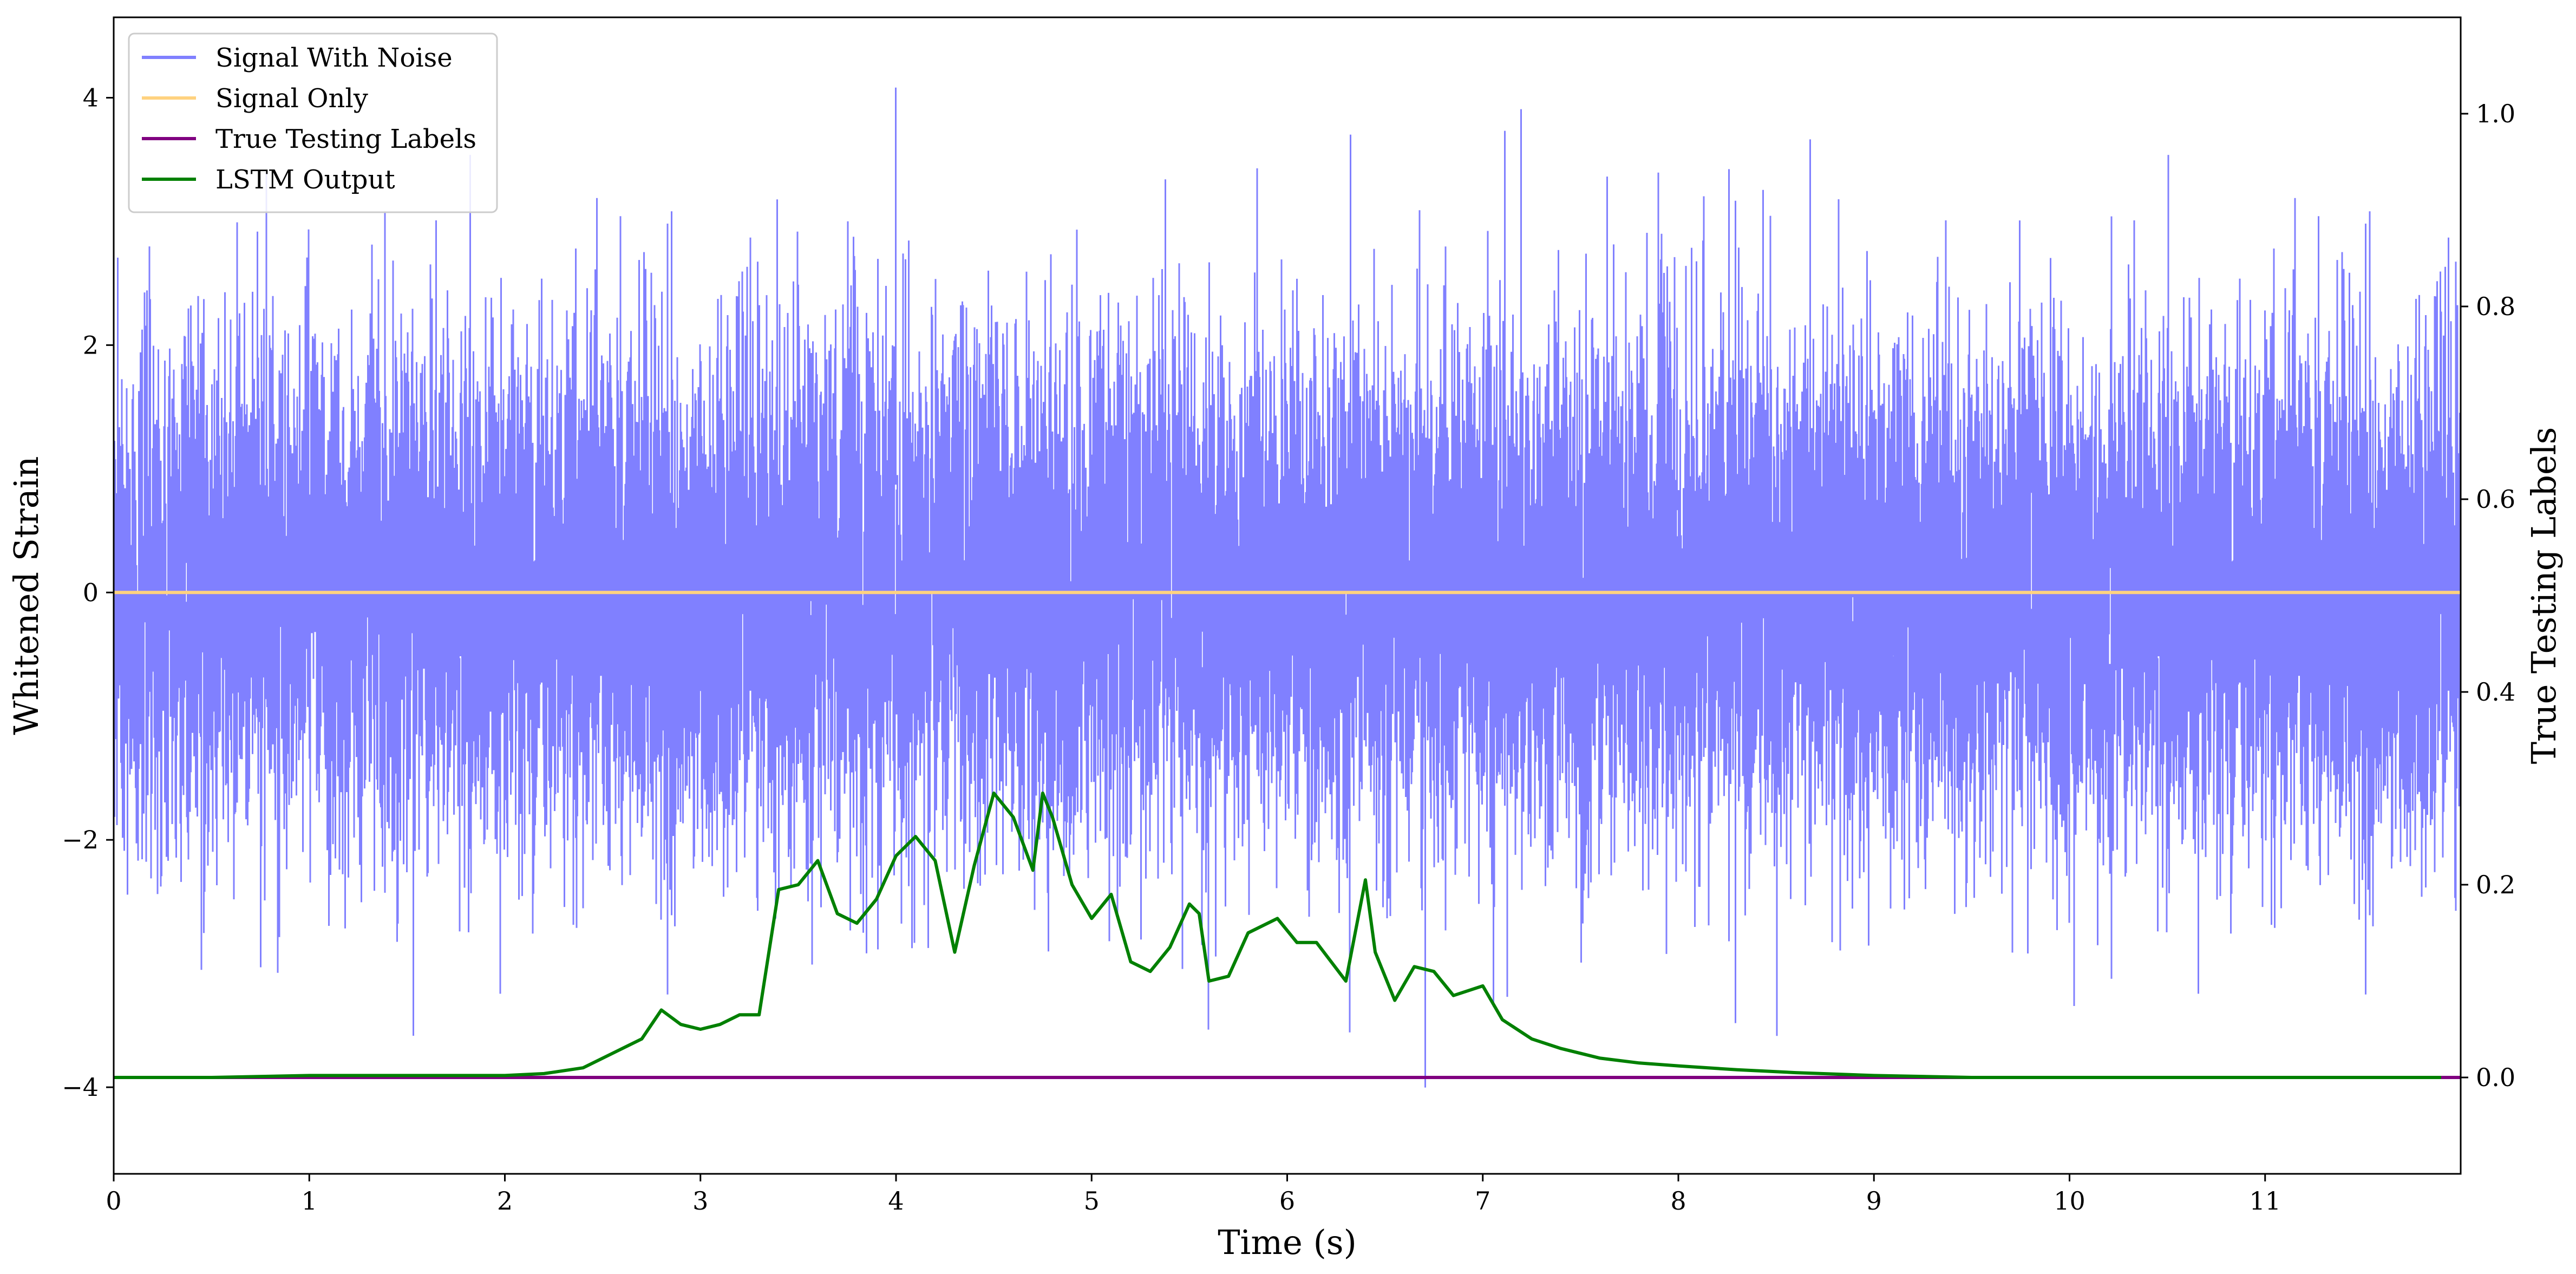  What do you see at coordinates (505, 1201) in the screenshot?
I see `x-tick-label: 2` at bounding box center [505, 1201].